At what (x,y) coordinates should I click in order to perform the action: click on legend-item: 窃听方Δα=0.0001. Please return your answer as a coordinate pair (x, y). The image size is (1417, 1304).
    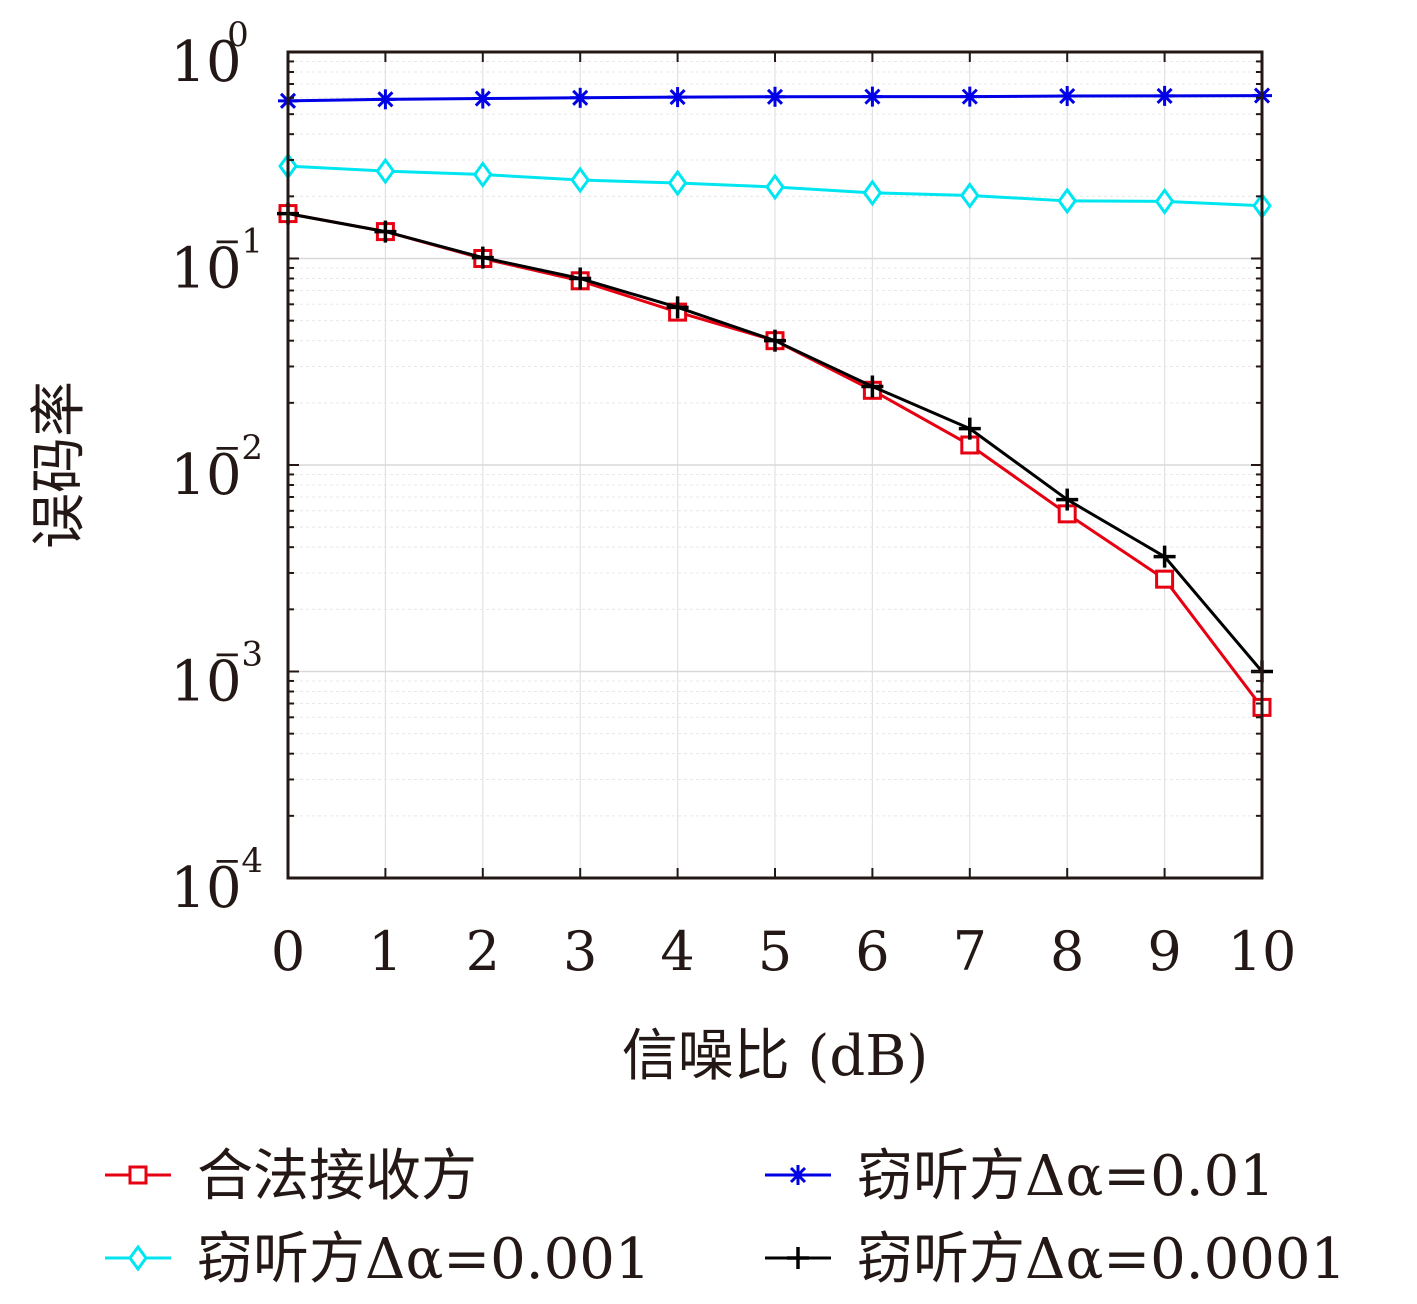
    Looking at the image, I should click on (1055, 1259).